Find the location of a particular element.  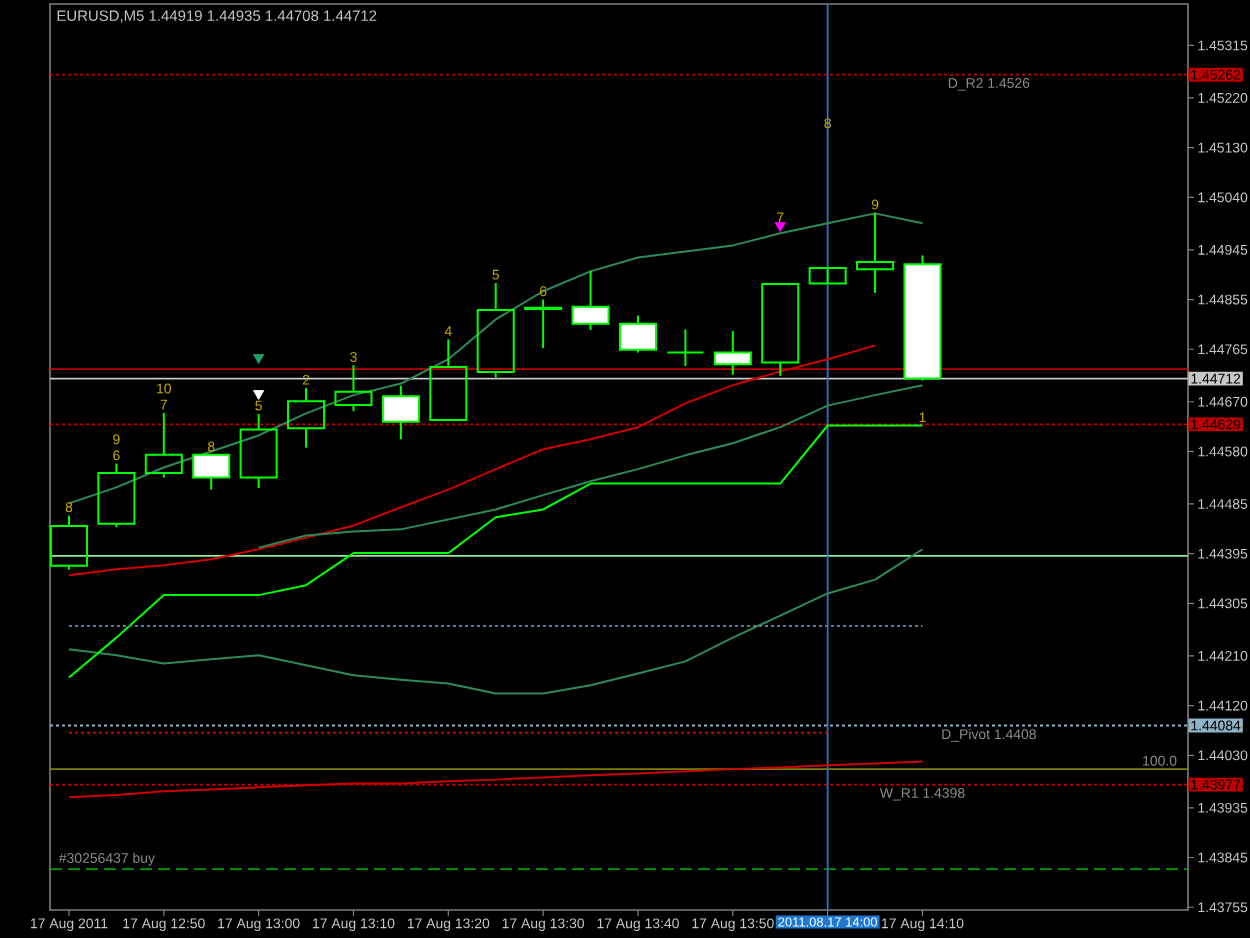

line-series is located at coordinates (495, 621).